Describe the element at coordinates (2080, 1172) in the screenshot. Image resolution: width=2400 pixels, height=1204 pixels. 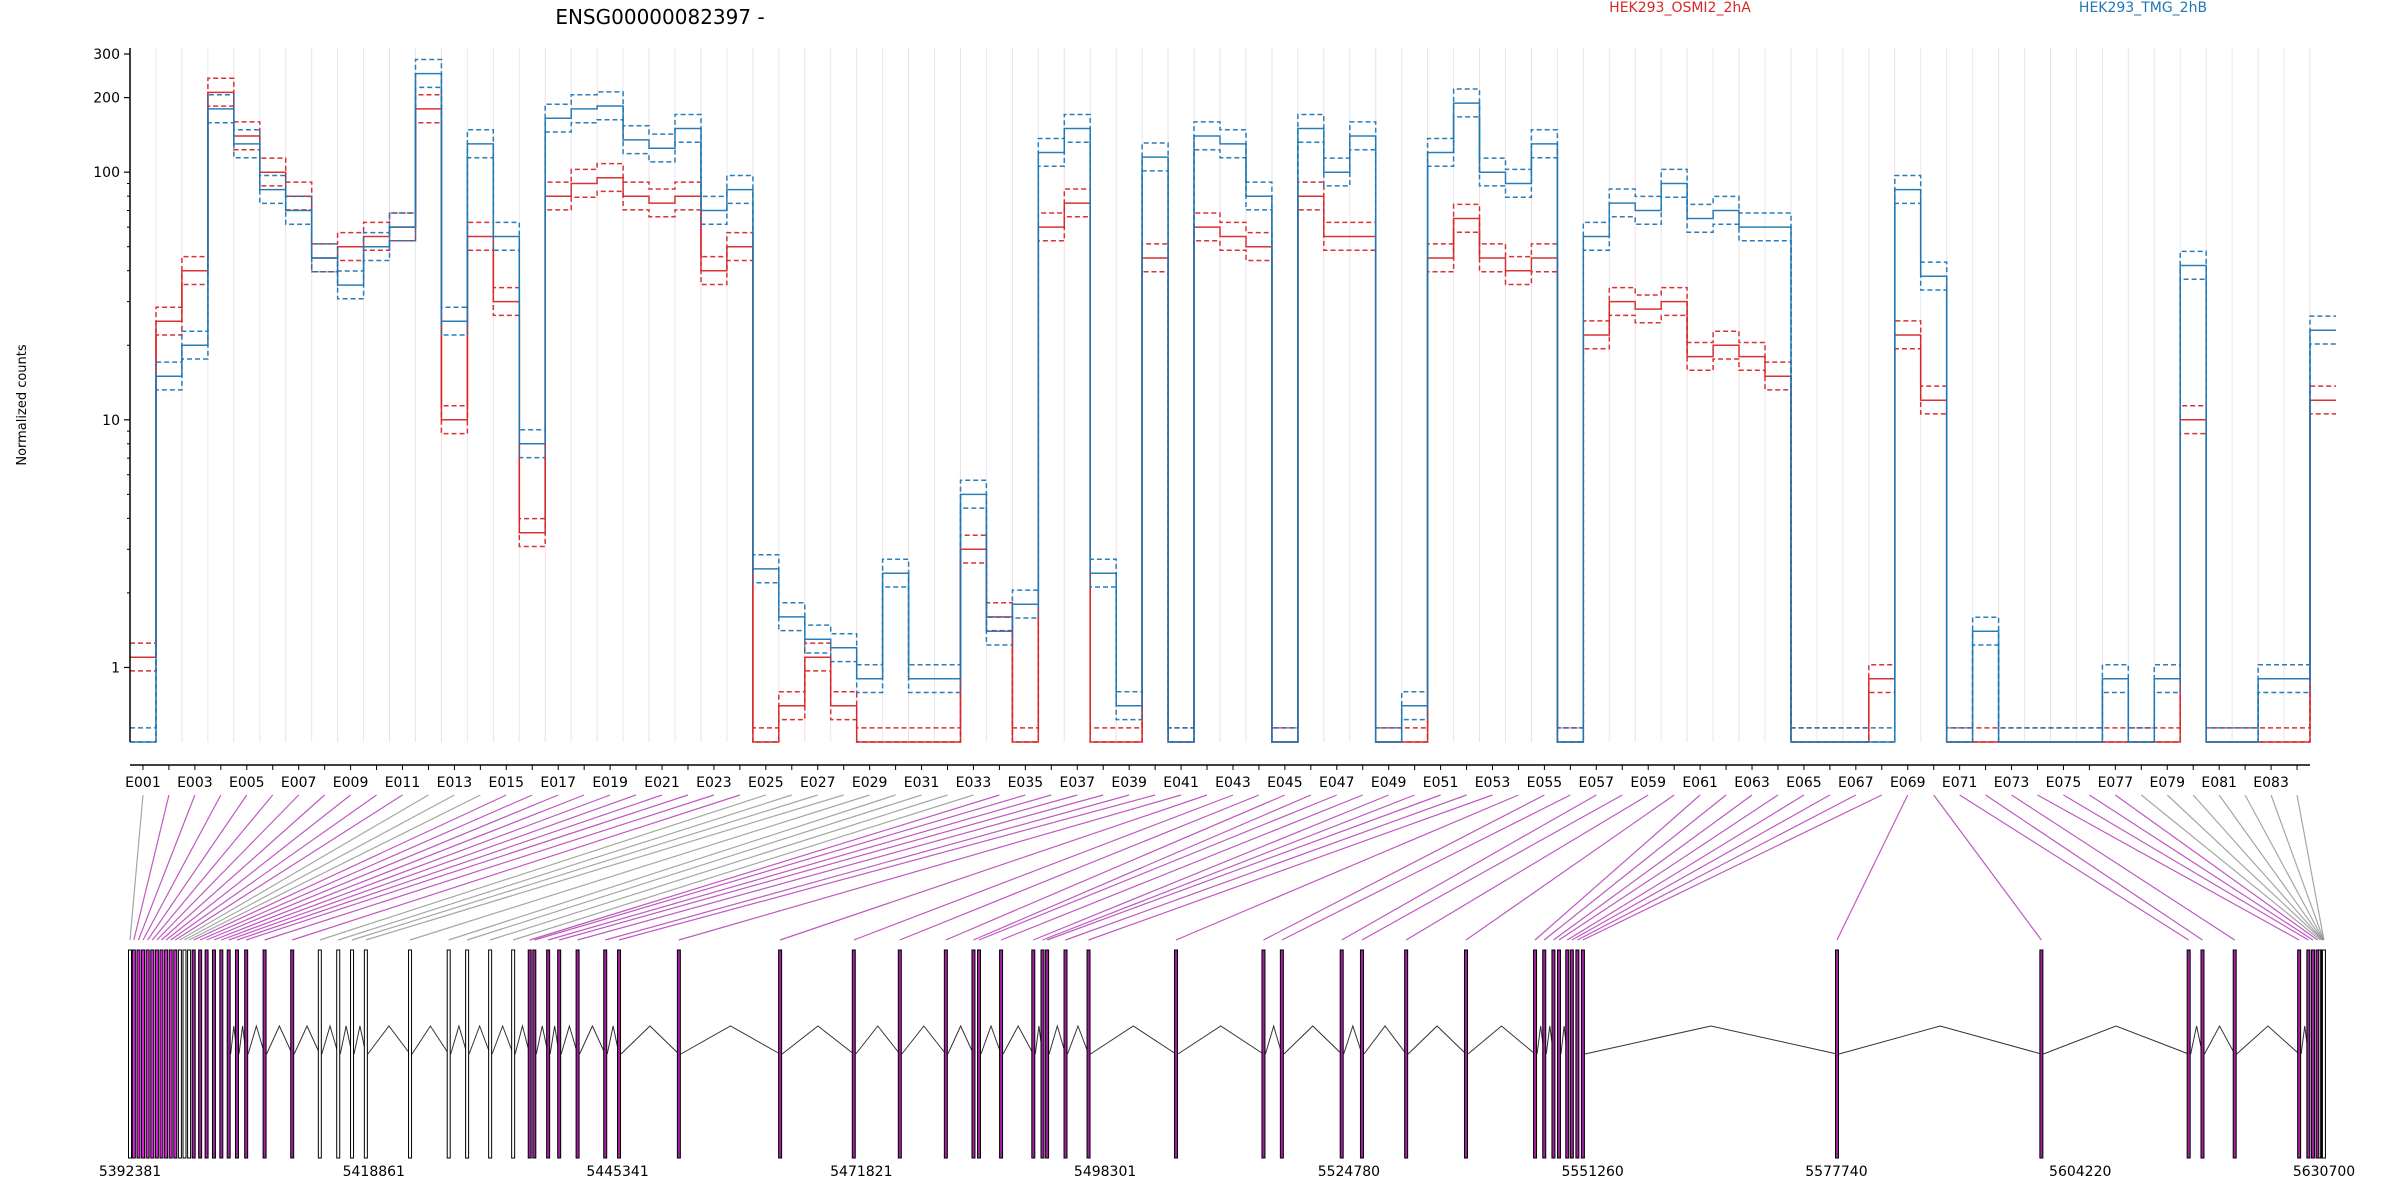
I see `genomic-tick-label: 5604220` at that location.